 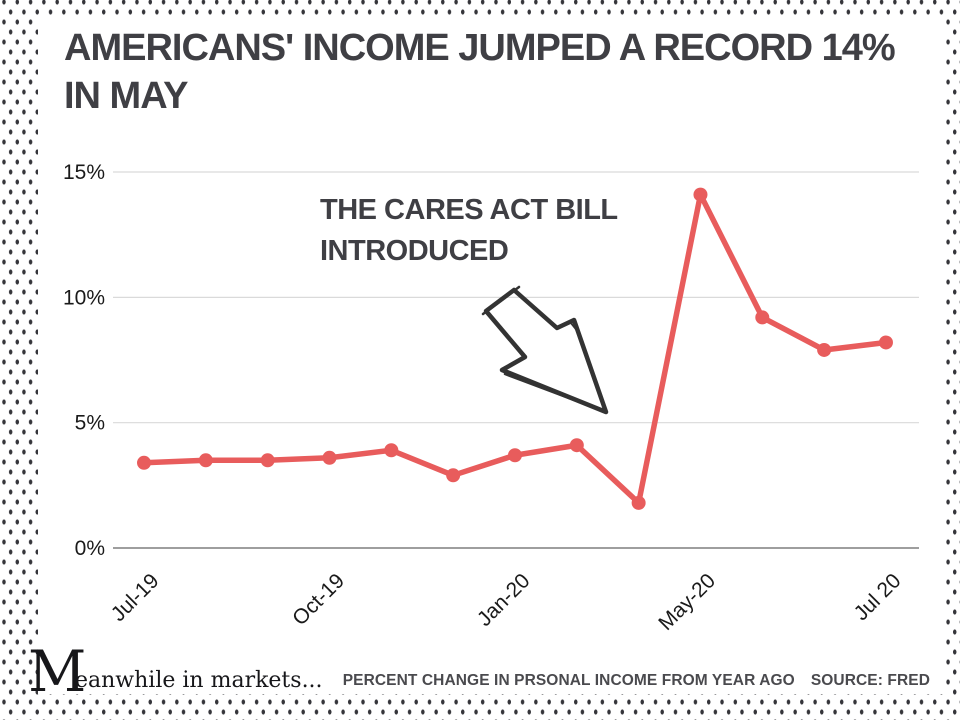 I want to click on annotation-line-2: INTRODUCED, so click(x=414, y=251).